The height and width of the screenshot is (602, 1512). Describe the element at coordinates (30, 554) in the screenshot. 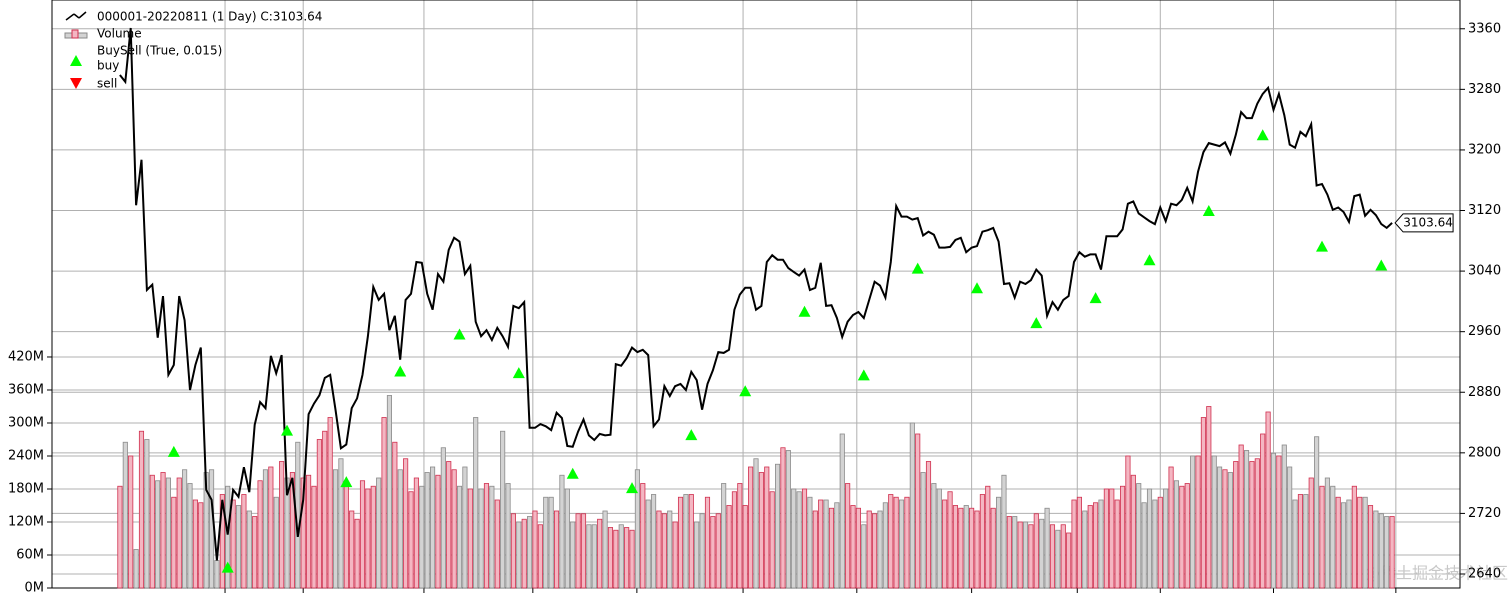

I see `y-tick-label: 60M` at that location.